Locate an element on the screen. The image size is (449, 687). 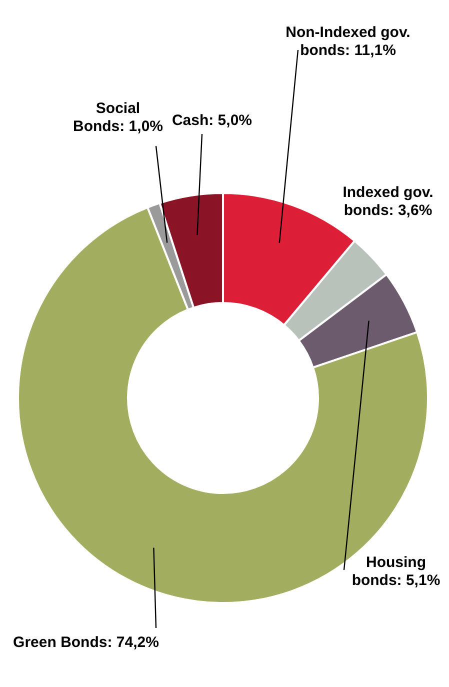
slice-label: Social Bonds: 1,0% is located at coordinates (118, 118).